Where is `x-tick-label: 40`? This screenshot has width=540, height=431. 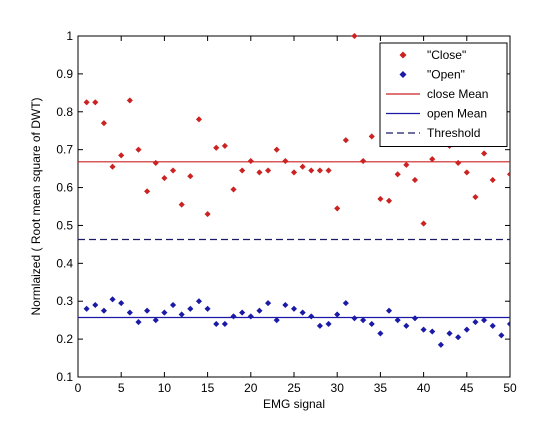
x-tick-label: 40 is located at coordinates (424, 388).